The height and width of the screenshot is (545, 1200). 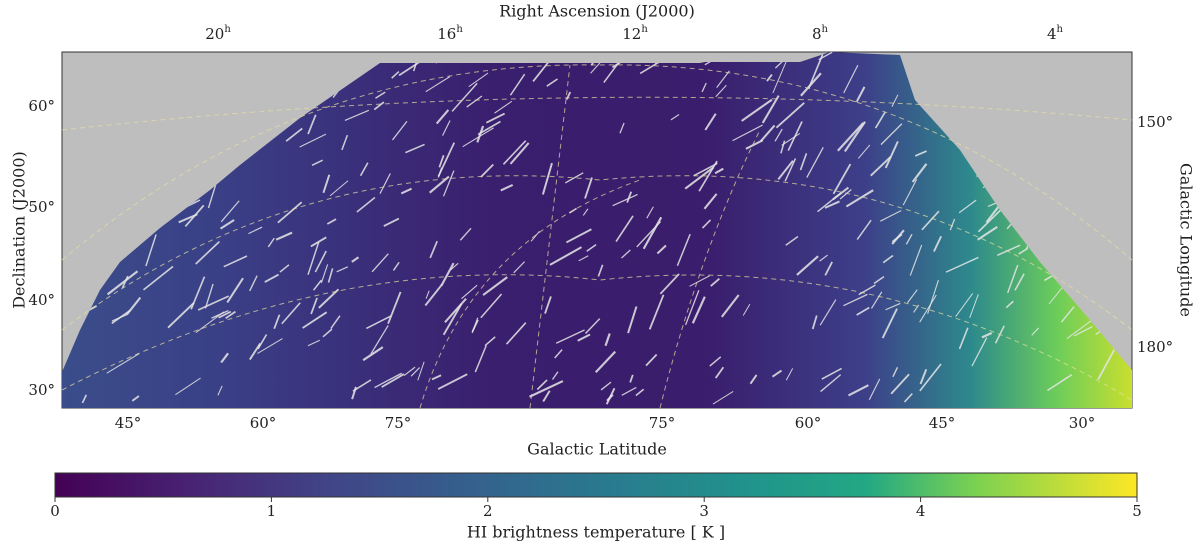 I want to click on colorbar-tick-label: 0, so click(x=55, y=511).